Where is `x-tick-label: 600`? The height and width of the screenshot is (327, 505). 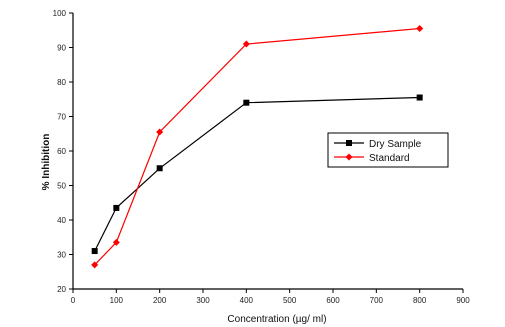 x-tick-label: 600 is located at coordinates (333, 300).